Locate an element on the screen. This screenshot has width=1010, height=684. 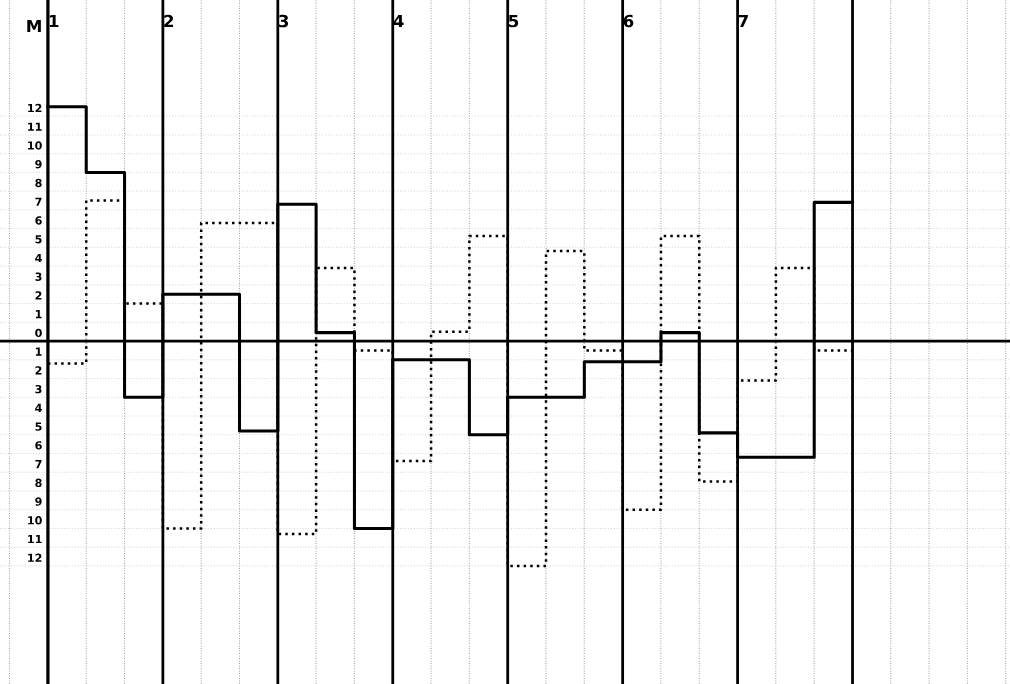
x-tick-label: 6 is located at coordinates (628, 21).